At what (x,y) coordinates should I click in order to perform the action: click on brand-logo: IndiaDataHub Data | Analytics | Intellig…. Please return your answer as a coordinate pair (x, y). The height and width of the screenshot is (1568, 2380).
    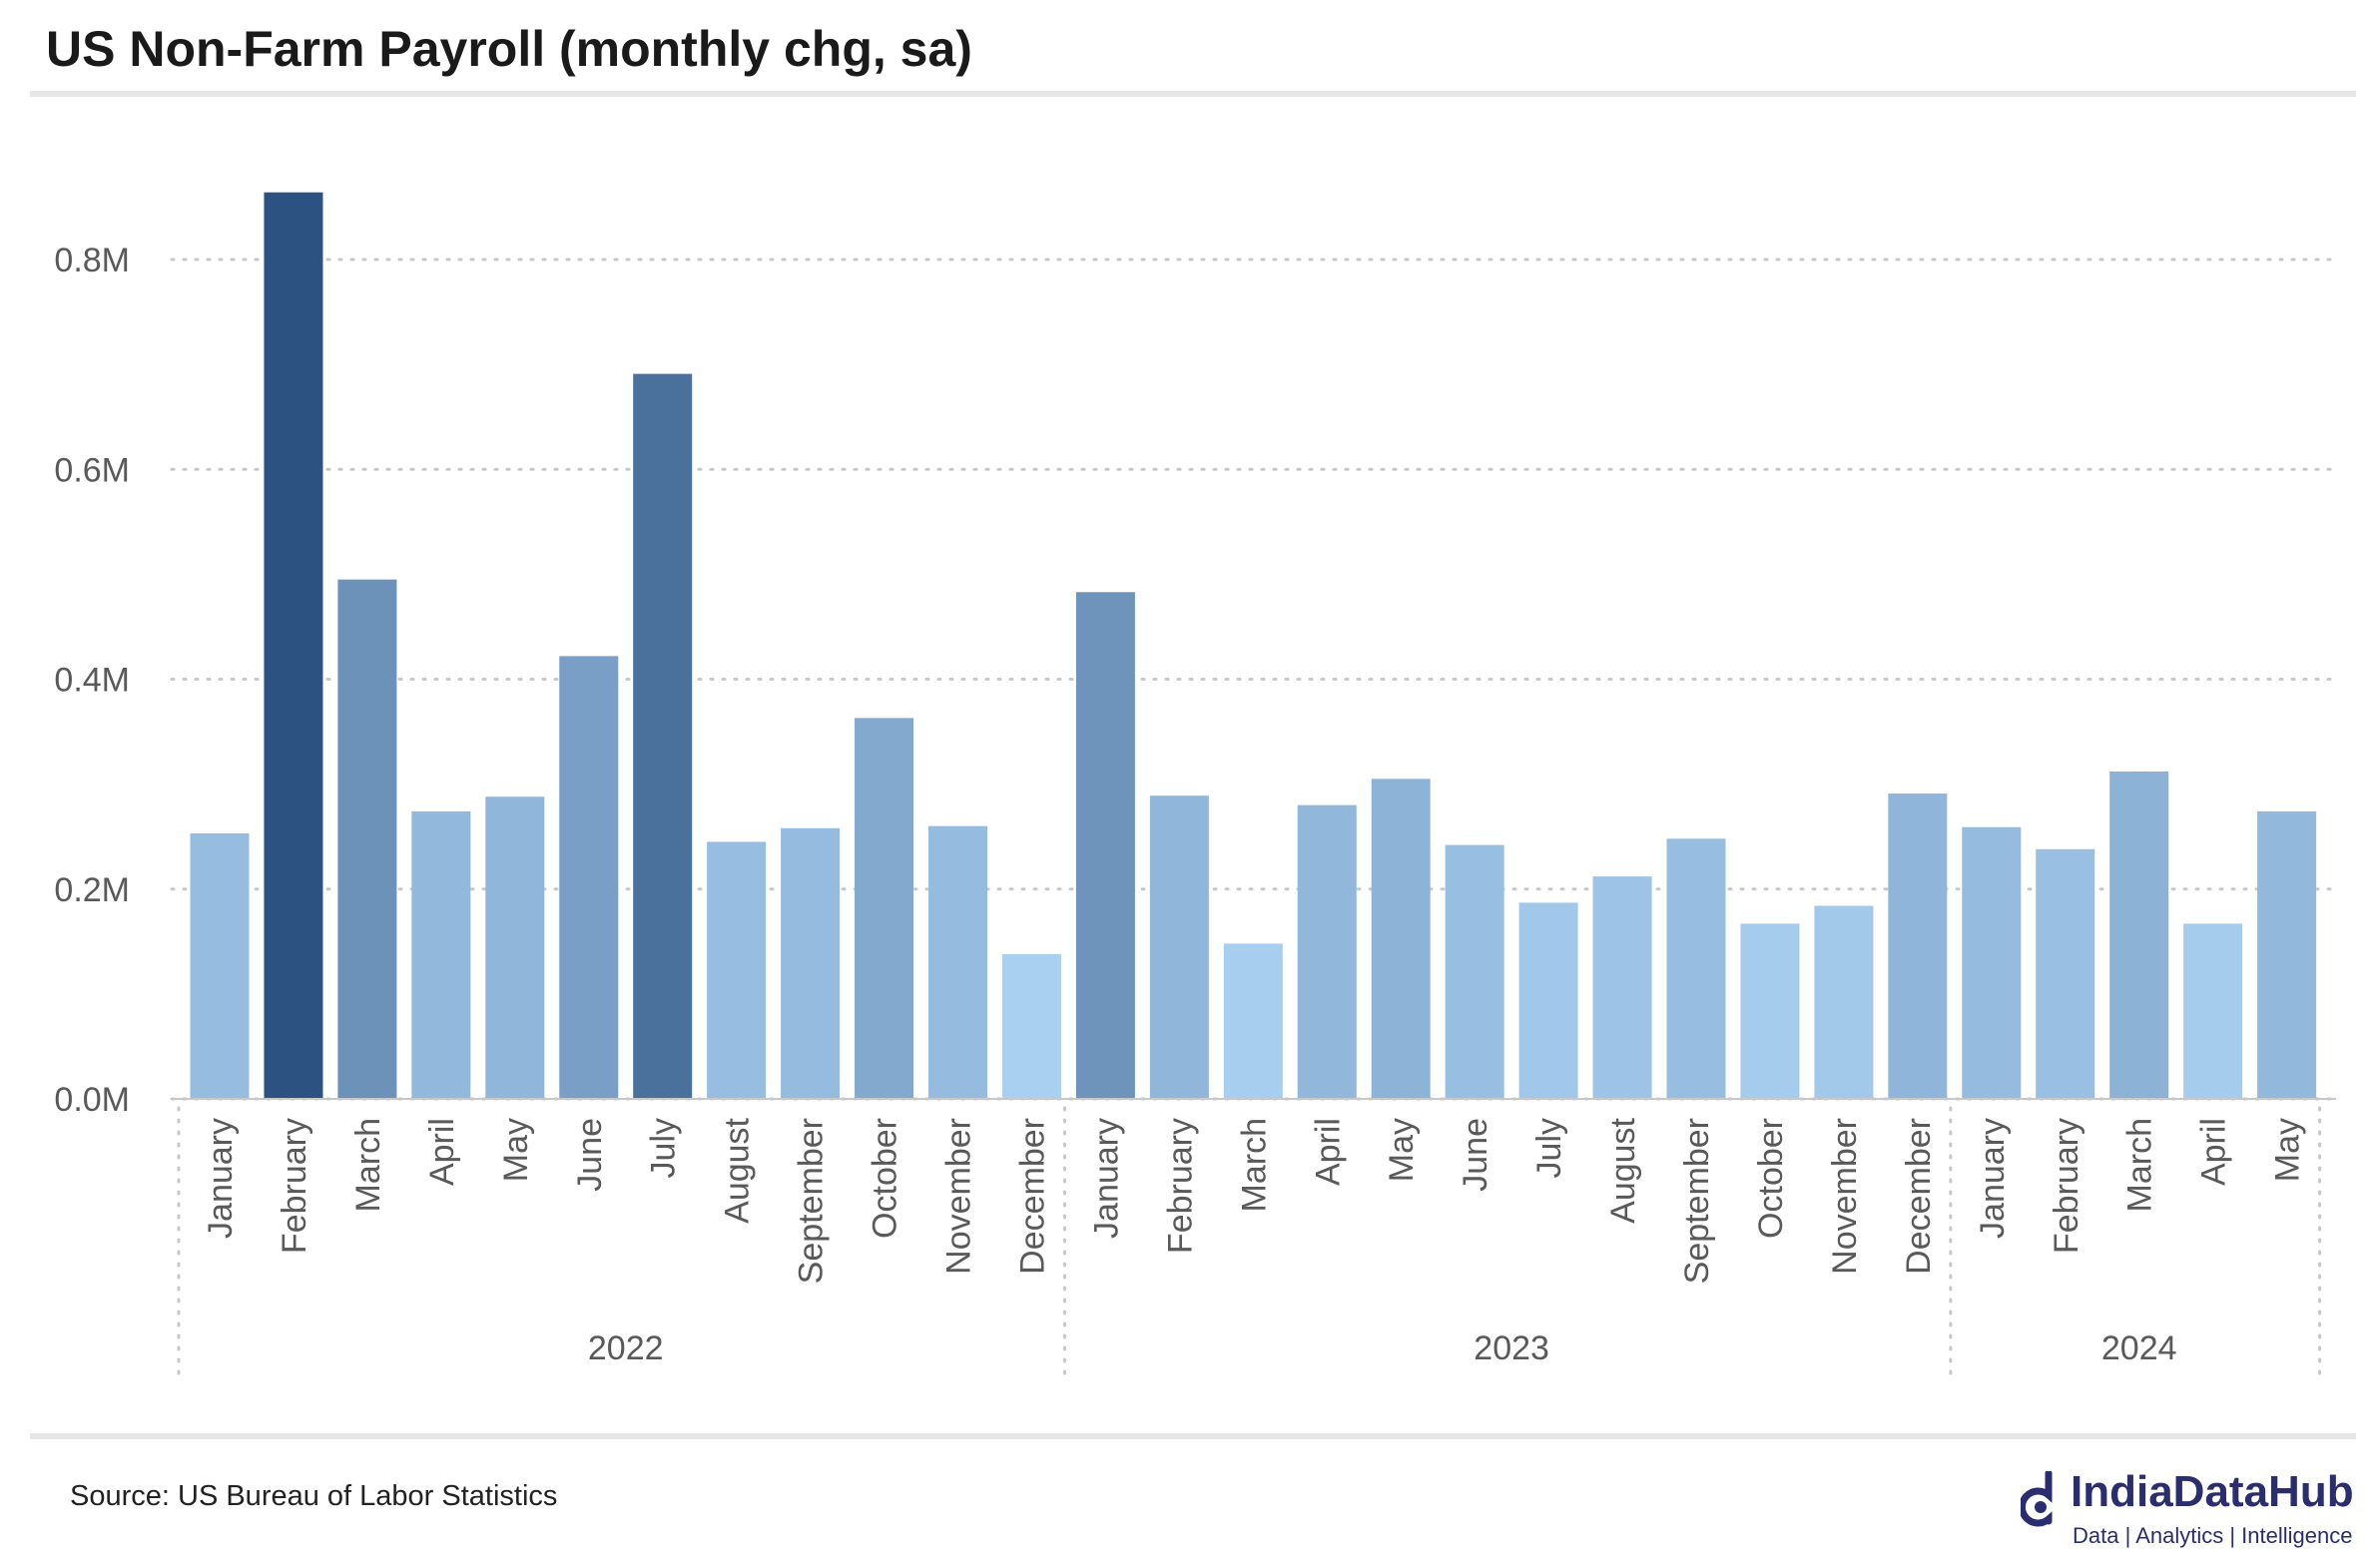
    Looking at the image, I should click on (2190, 1512).